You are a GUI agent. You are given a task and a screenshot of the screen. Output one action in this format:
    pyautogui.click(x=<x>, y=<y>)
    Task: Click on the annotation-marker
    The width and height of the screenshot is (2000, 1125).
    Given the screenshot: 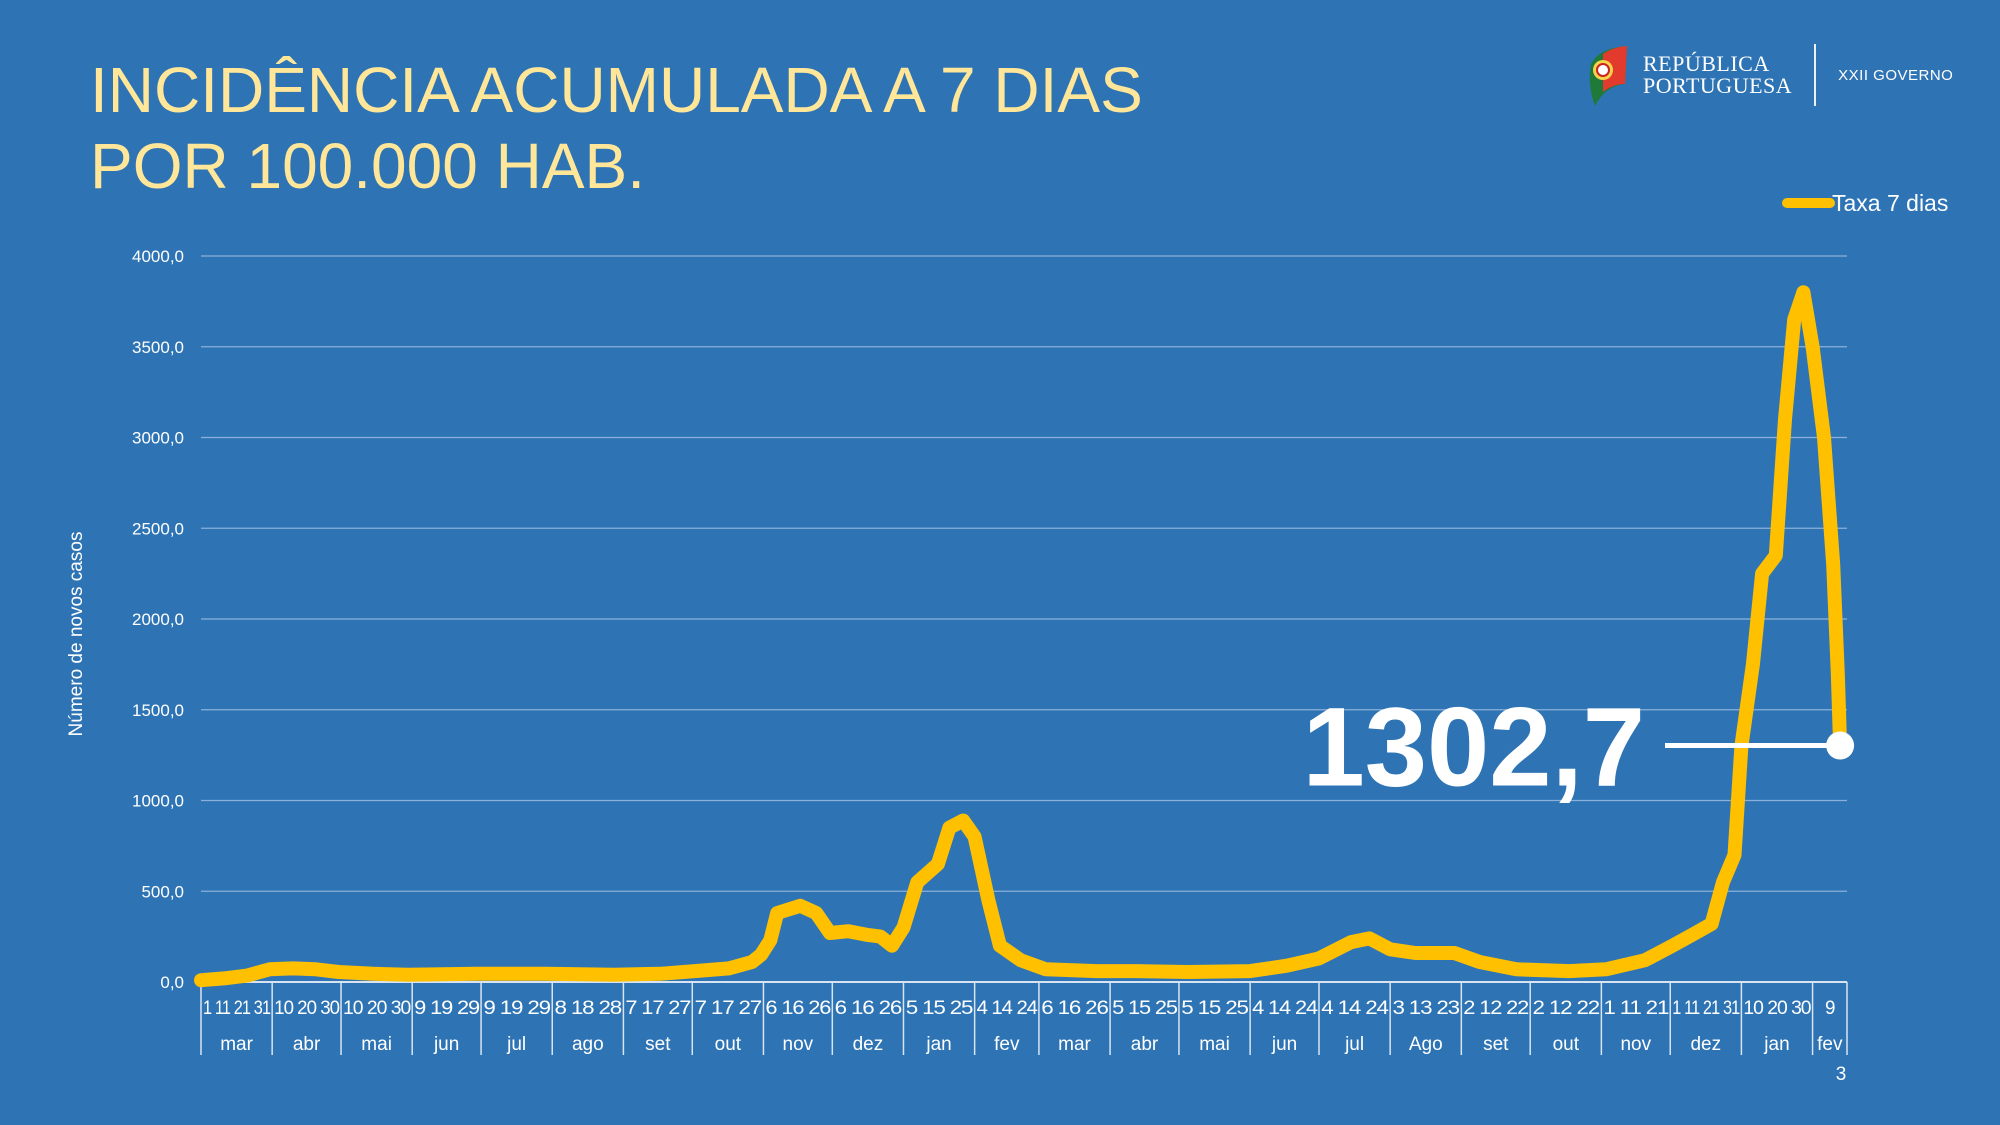 What is the action you would take?
    pyautogui.click(x=1840, y=745)
    